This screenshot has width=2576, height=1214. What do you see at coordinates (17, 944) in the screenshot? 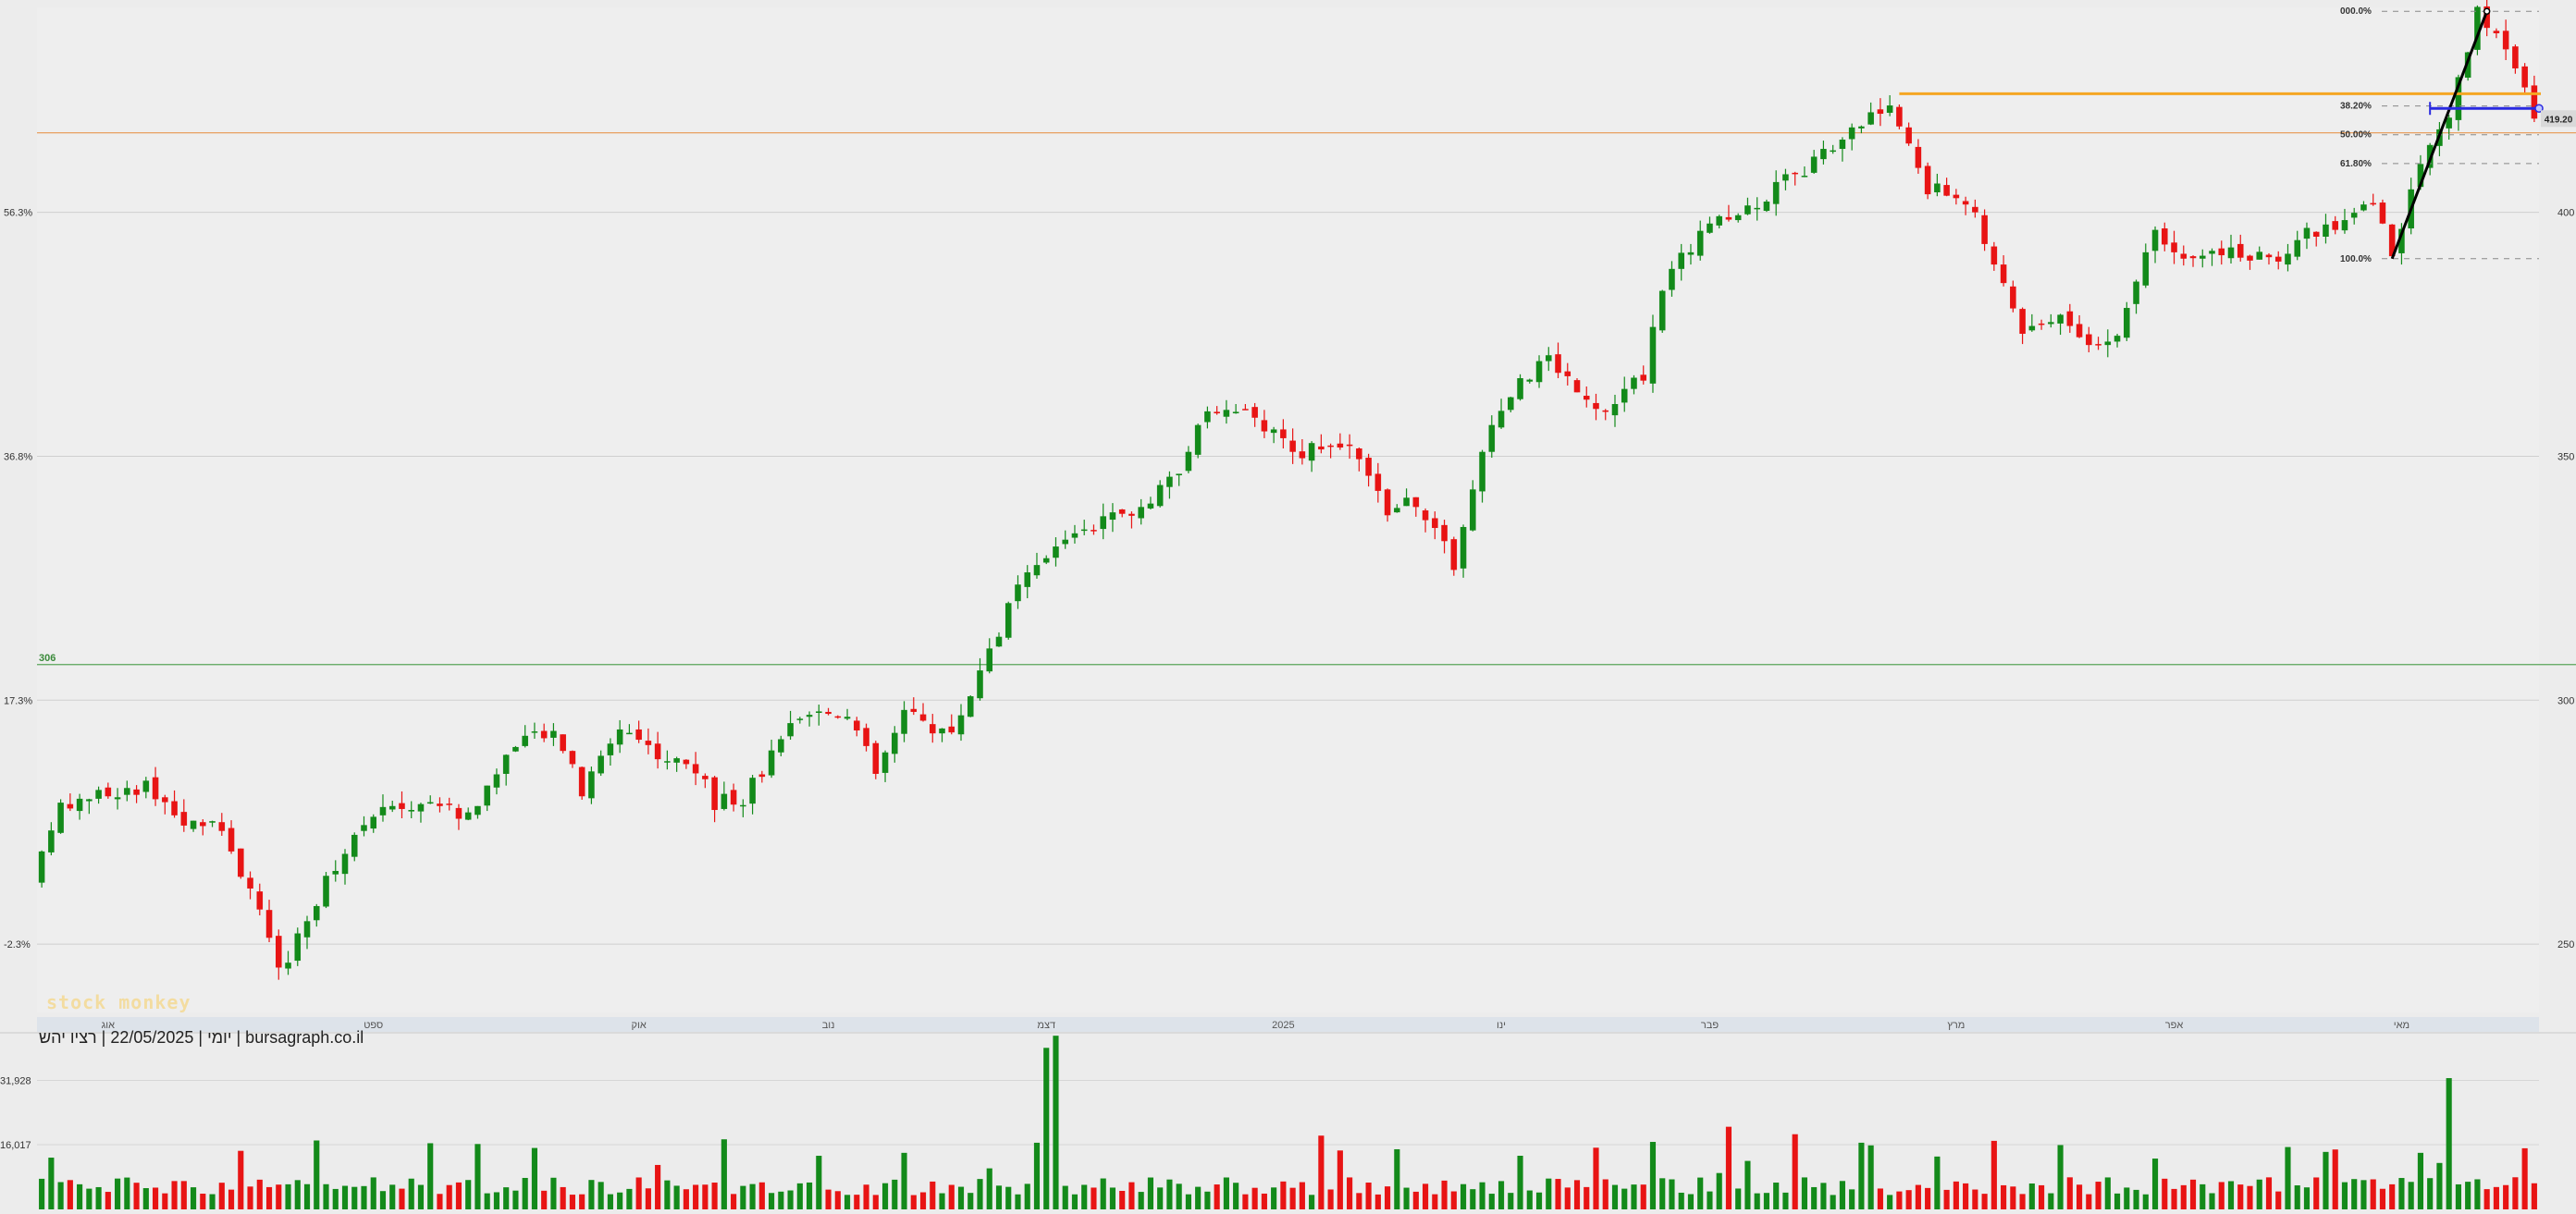
I see `y-tick-label-left: -2.3%` at bounding box center [17, 944].